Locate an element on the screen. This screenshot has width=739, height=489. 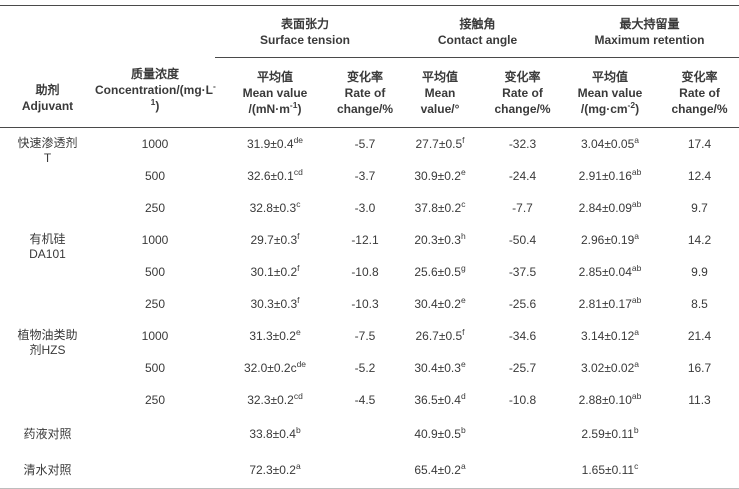
surface-tension-mean-cell: 31.3±0.2e is located at coordinates (275, 336).